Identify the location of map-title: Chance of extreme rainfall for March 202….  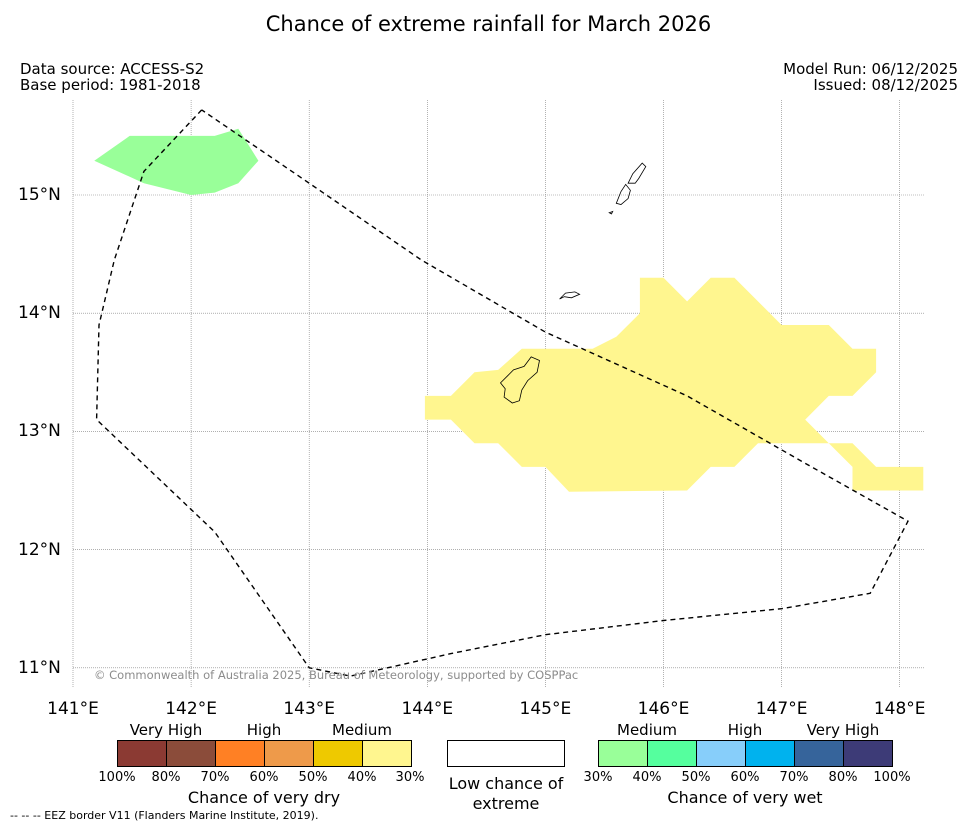
(488, 24).